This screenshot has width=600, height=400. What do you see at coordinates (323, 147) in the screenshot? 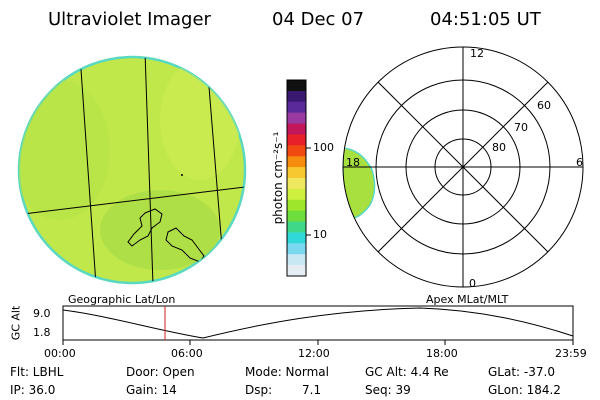
I see `colorbar-tick-100: 100` at bounding box center [323, 147].